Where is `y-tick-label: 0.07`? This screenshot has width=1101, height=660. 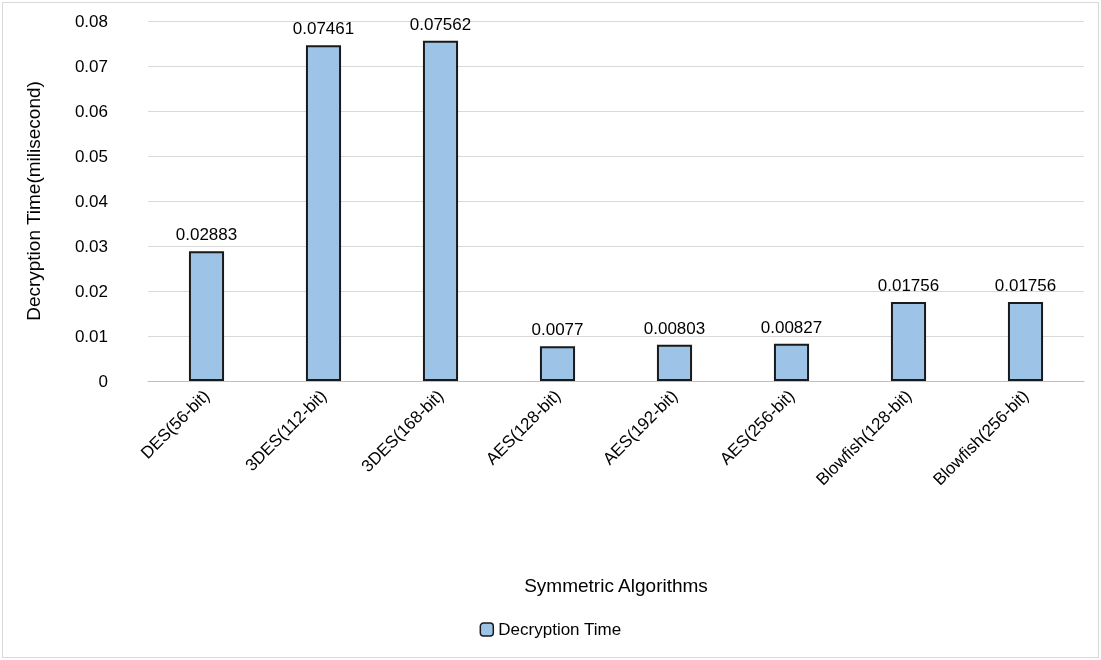 y-tick-label: 0.07 is located at coordinates (91, 66).